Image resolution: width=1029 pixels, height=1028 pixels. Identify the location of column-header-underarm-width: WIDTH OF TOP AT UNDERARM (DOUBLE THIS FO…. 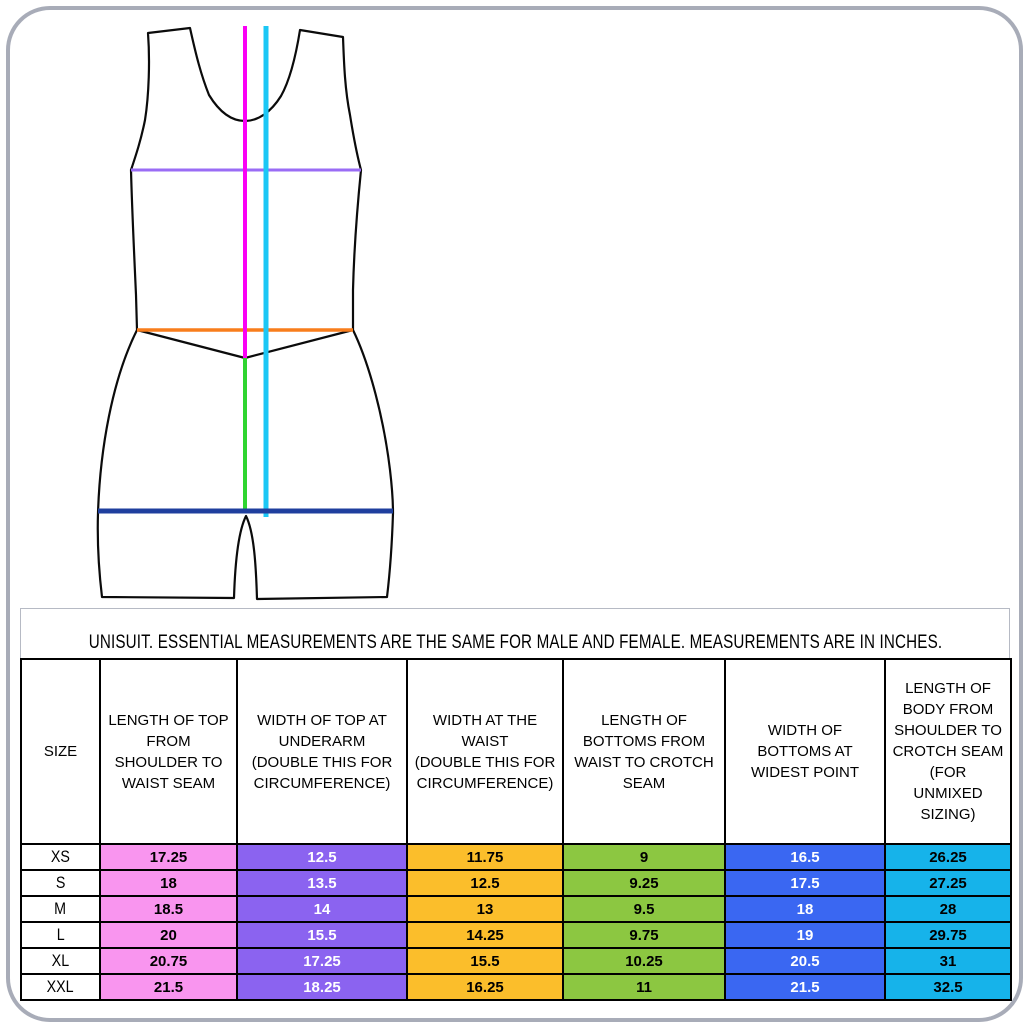
(322, 751).